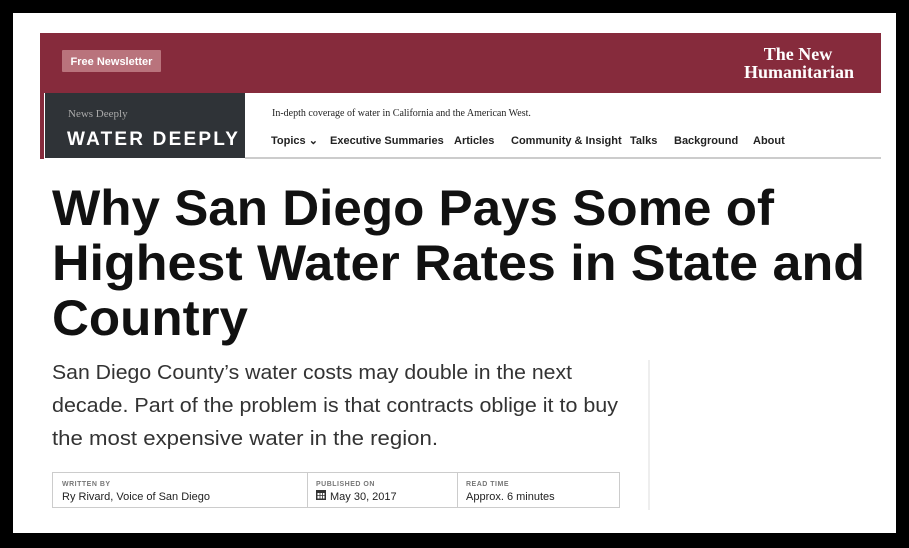 The height and width of the screenshot is (548, 909). What do you see at coordinates (136, 497) in the screenshot?
I see `meta-value: Ry Rivard, Voice of San Diego` at bounding box center [136, 497].